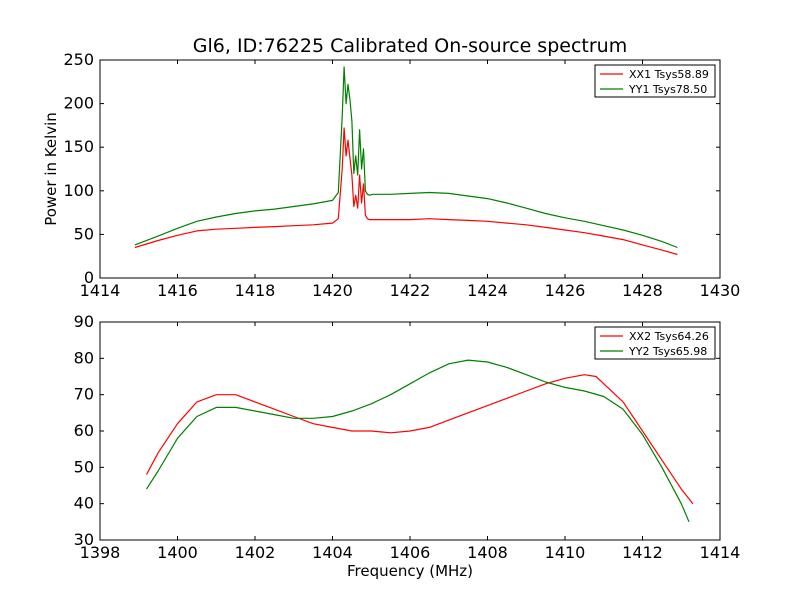  I want to click on bottom-y-tick-label: 50, so click(84, 466).